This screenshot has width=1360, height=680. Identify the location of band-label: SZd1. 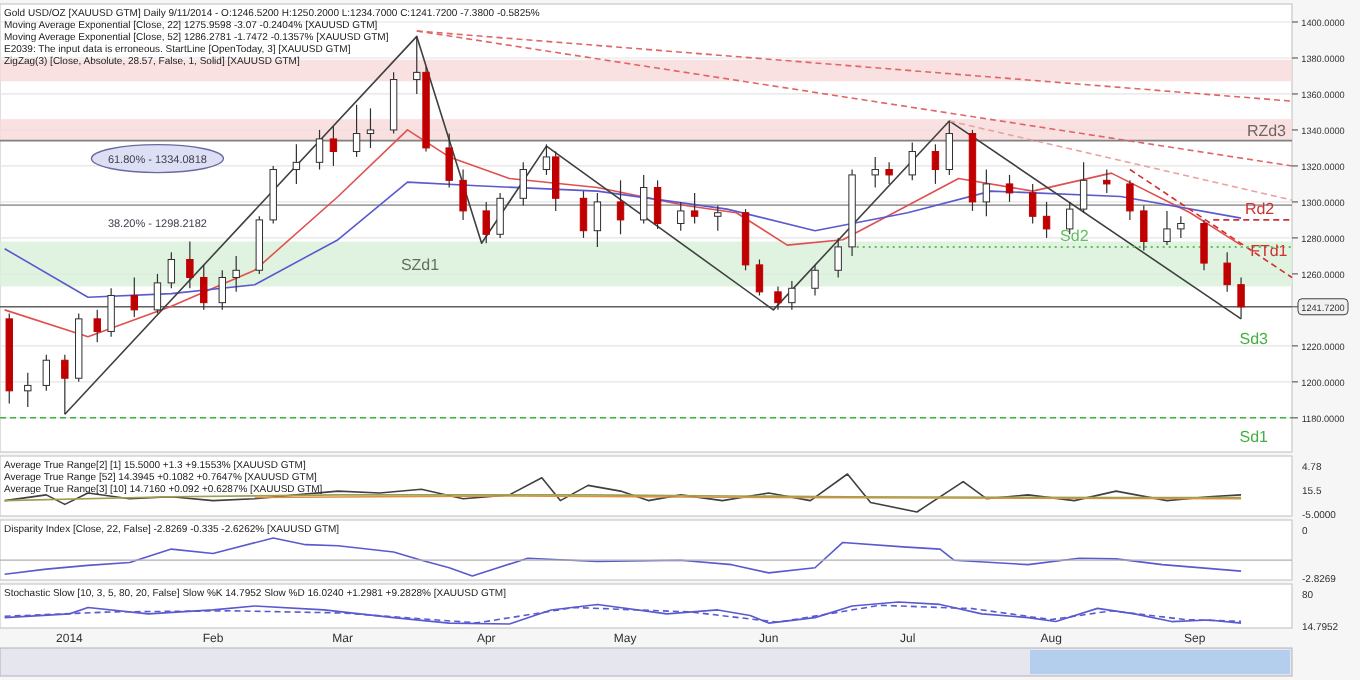
(420, 264).